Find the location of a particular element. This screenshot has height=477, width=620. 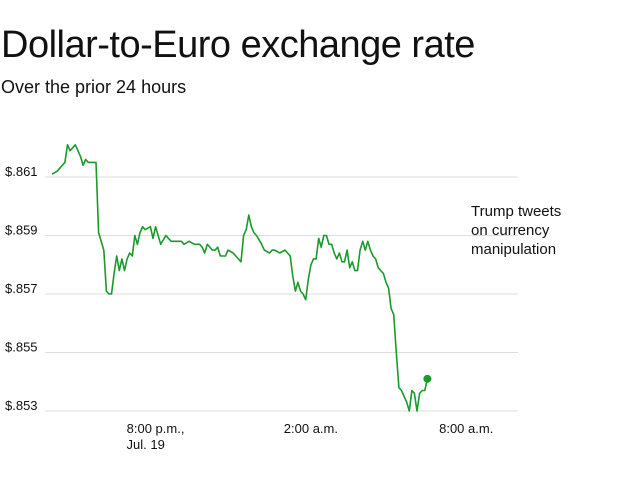

chart-title: Dollar-to-Euro exchange rate is located at coordinates (238, 45).